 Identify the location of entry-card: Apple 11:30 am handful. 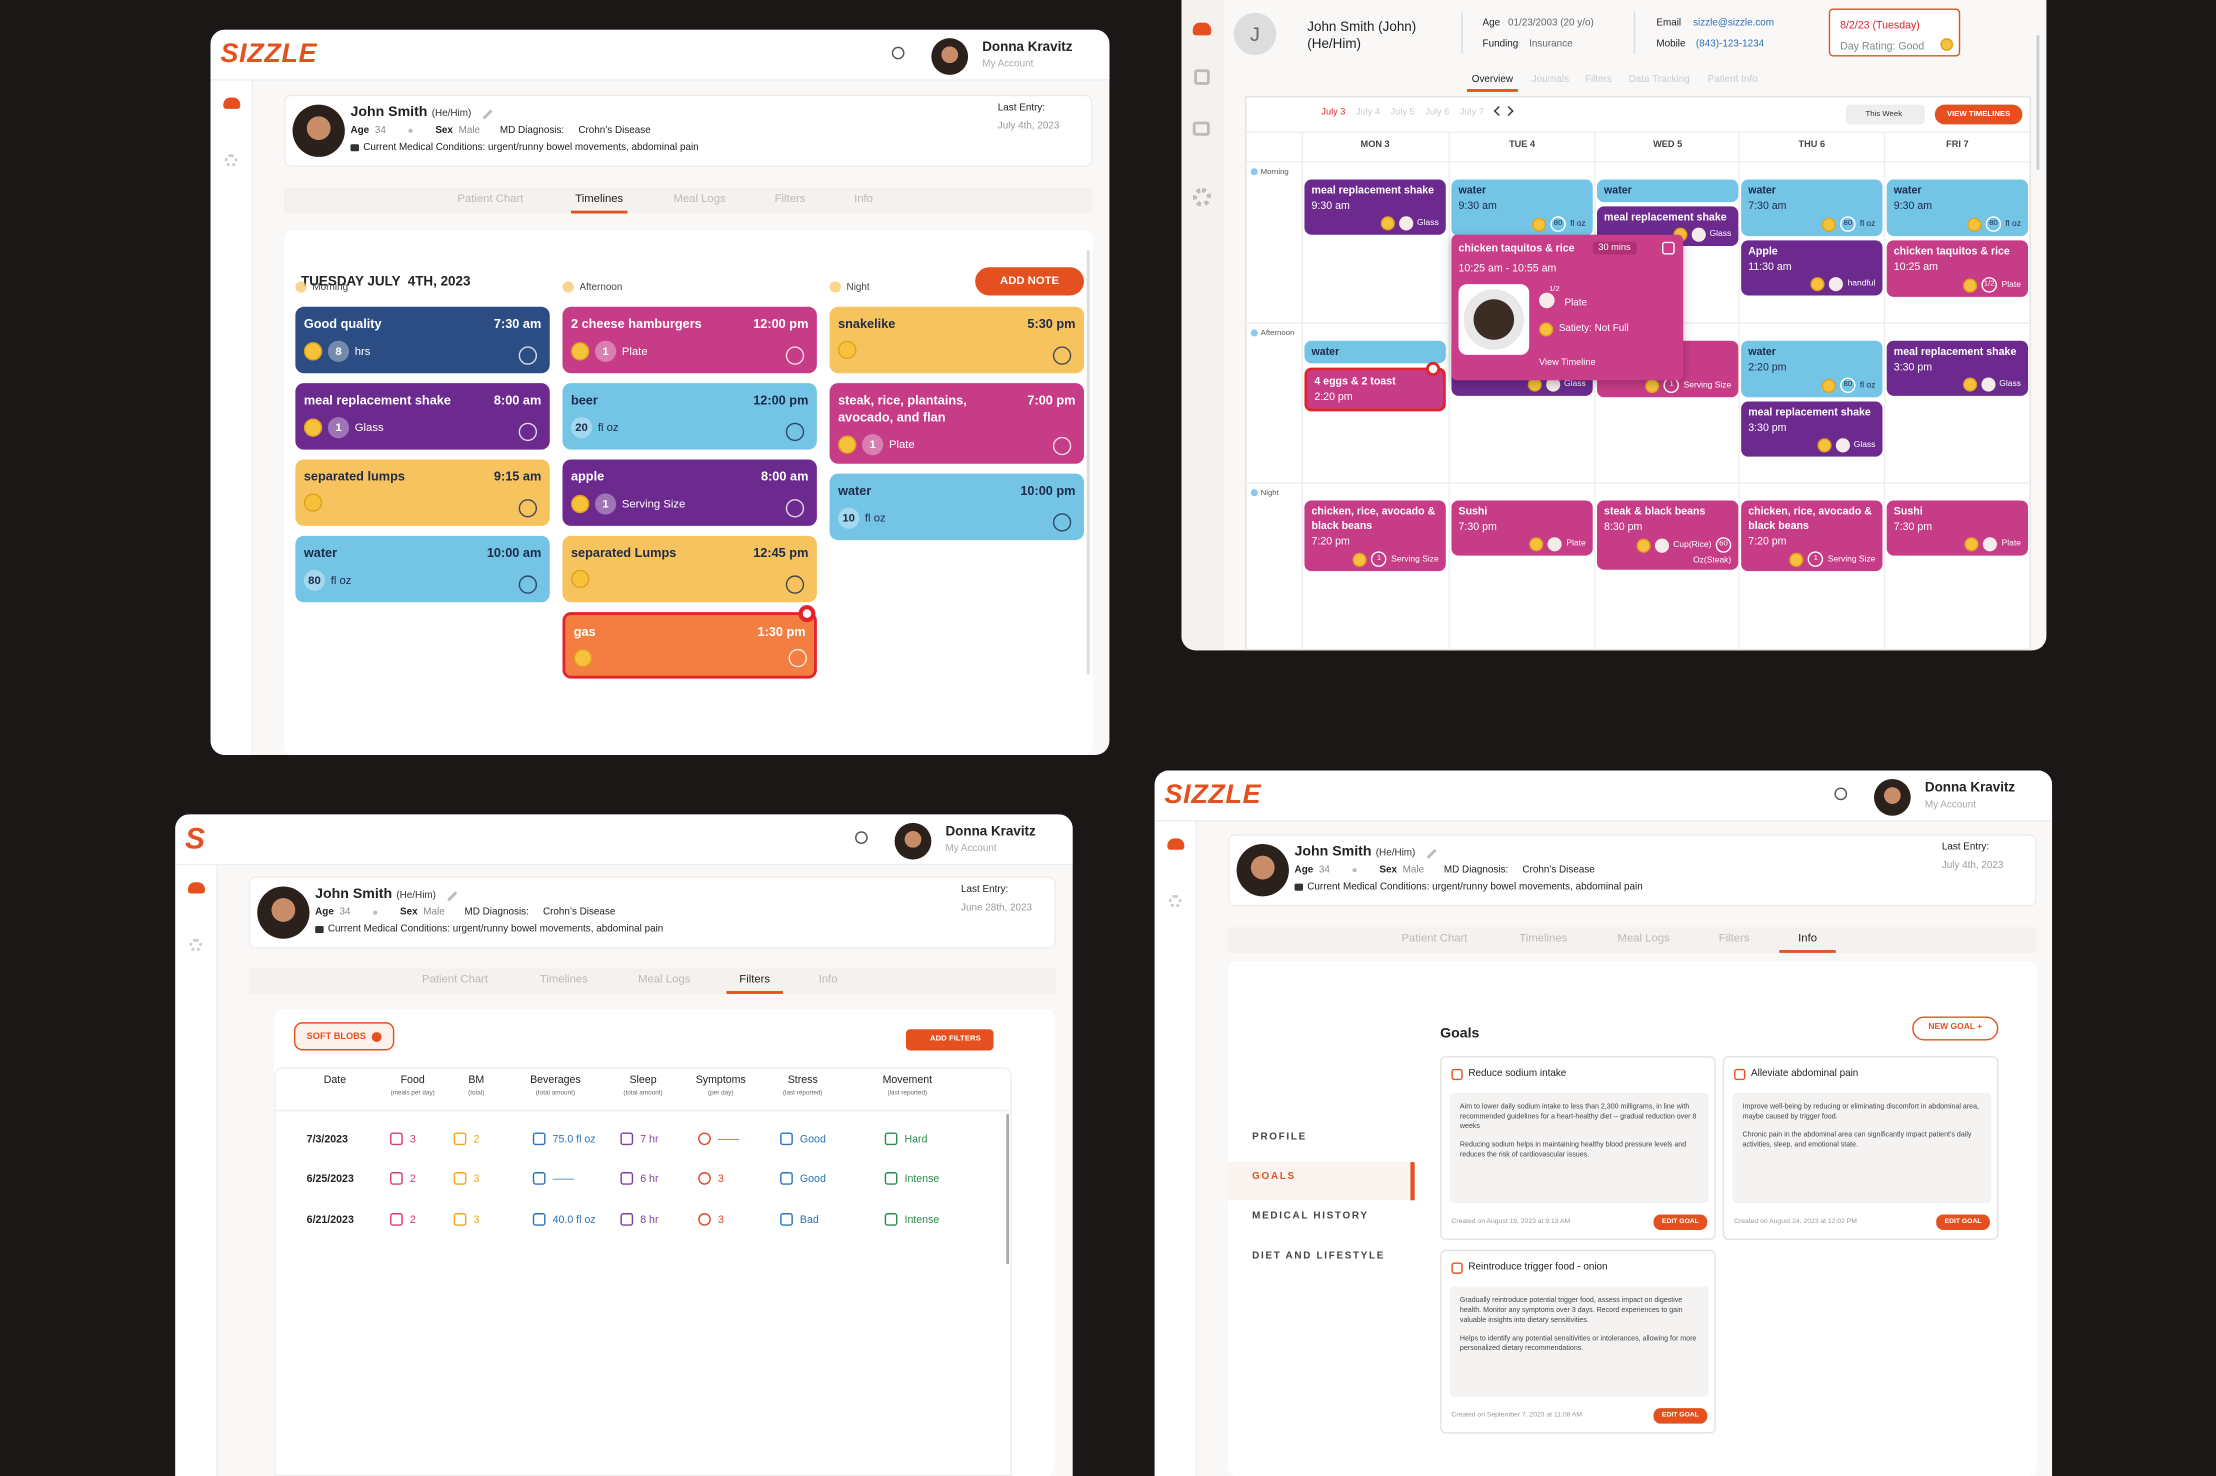
(1812, 268).